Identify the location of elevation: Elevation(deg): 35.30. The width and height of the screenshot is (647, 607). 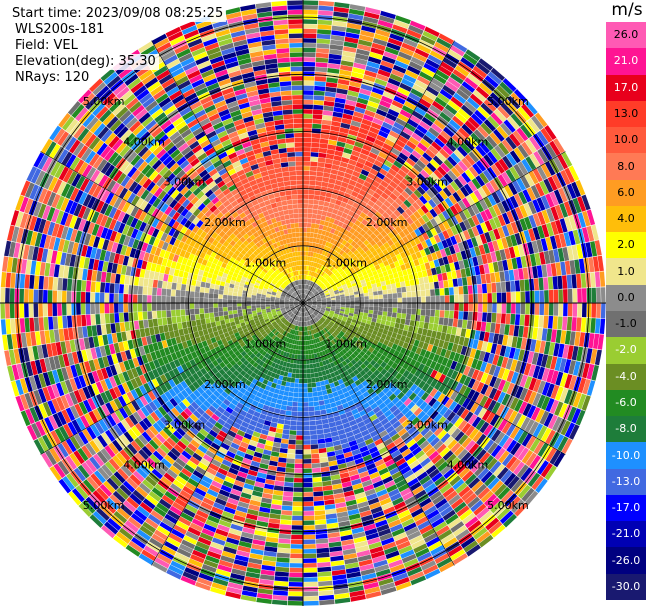
(85, 62).